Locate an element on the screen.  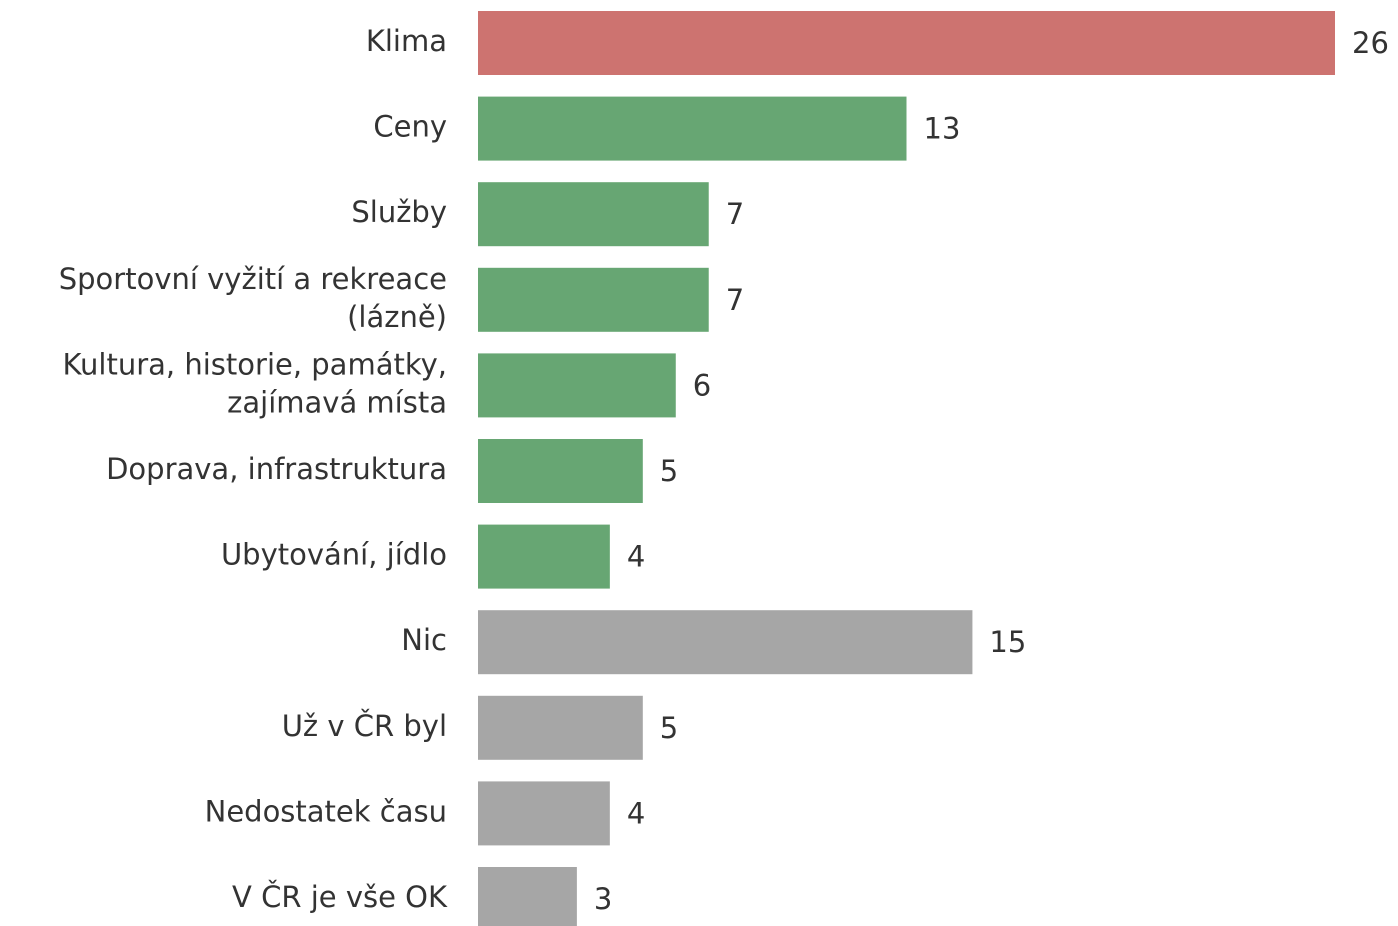
category-label: Služby is located at coordinates (399, 212).